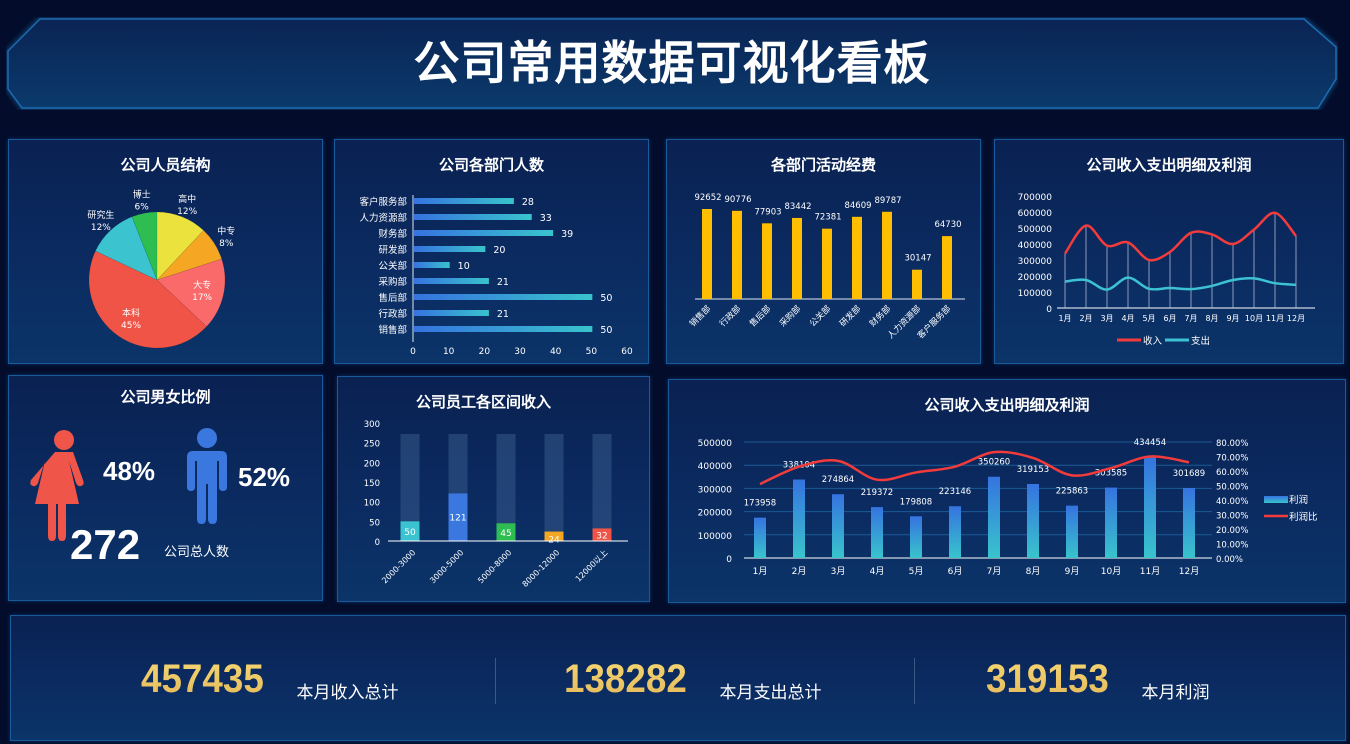 Image resolution: width=1350 pixels, height=744 pixels. Describe the element at coordinates (1190, 318) in the screenshot. I see `axis-label: 7月` at that location.